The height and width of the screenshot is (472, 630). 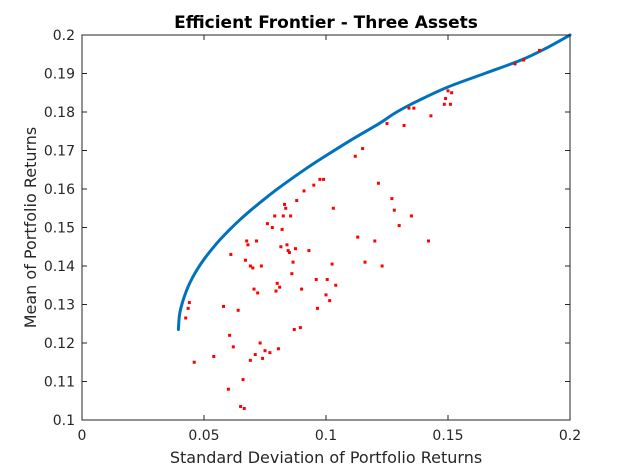 What do you see at coordinates (59, 113) in the screenshot?
I see `y-tick-label: 0.18` at bounding box center [59, 113].